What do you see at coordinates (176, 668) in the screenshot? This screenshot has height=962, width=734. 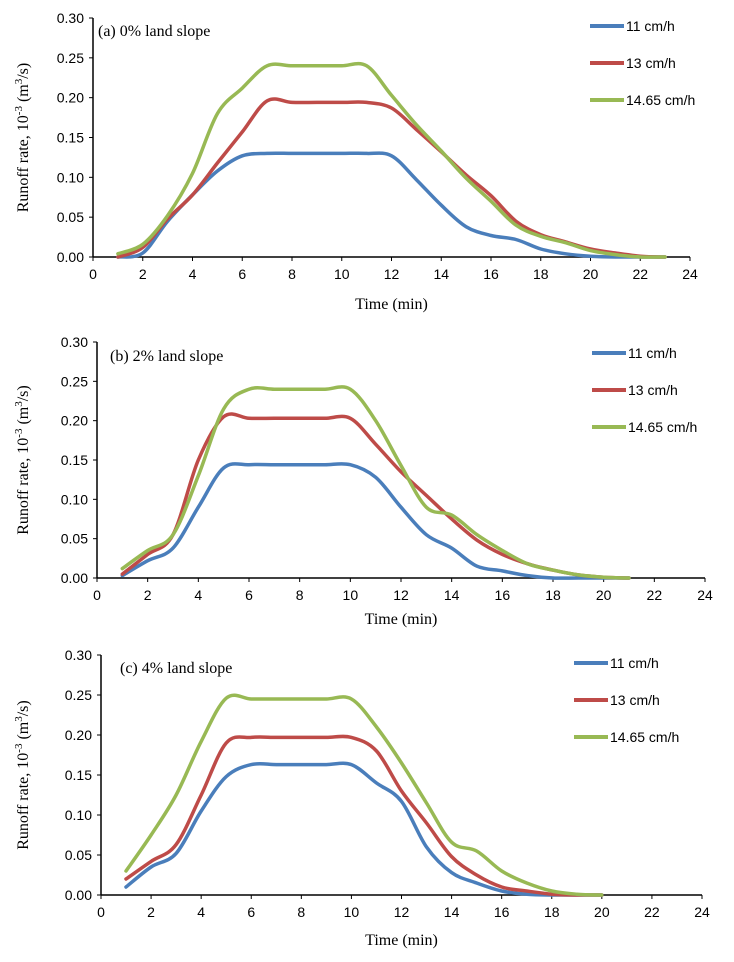 I see `panel-title: (c) 4% land slope` at bounding box center [176, 668].